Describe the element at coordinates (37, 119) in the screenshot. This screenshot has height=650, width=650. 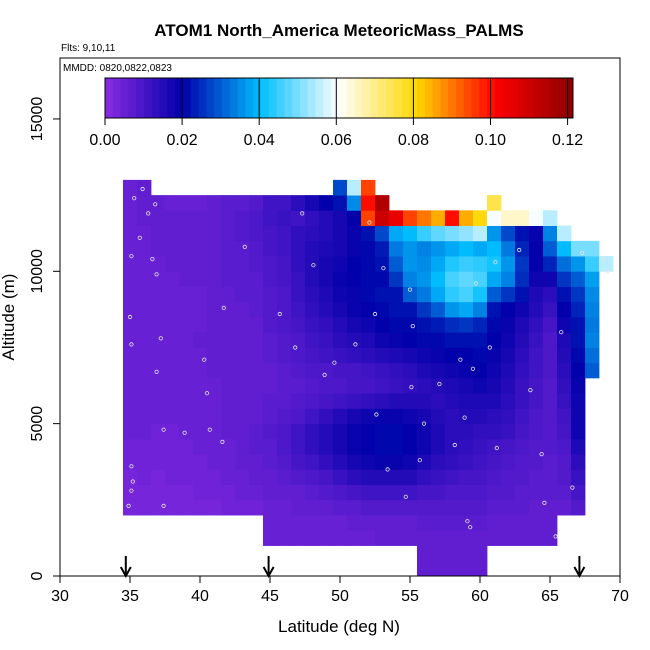
I see `y-tick-label: 15000` at that location.